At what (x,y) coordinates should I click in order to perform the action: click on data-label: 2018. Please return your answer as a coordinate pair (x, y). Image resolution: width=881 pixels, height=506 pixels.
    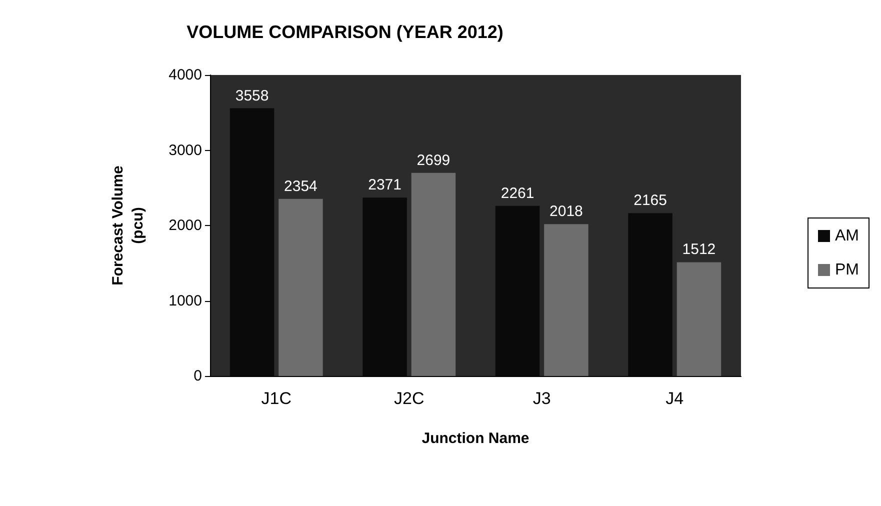
    Looking at the image, I should click on (566, 211).